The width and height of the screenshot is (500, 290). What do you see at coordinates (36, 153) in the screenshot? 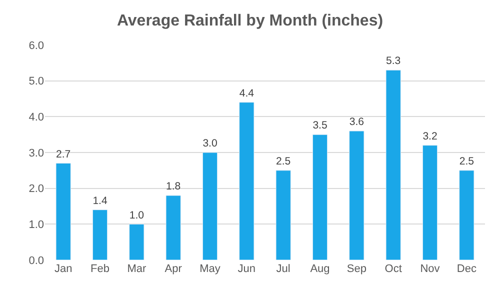
I see `y-tick-label: 3.0` at bounding box center [36, 153].